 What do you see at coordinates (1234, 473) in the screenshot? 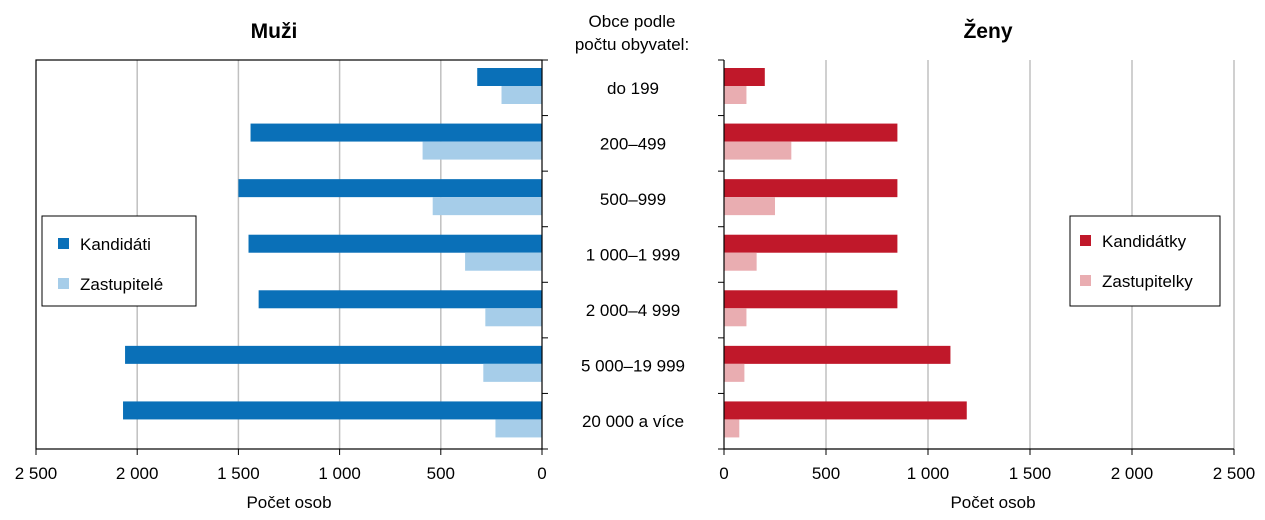
I see `women-x-tick-label: 2 500` at bounding box center [1234, 473].